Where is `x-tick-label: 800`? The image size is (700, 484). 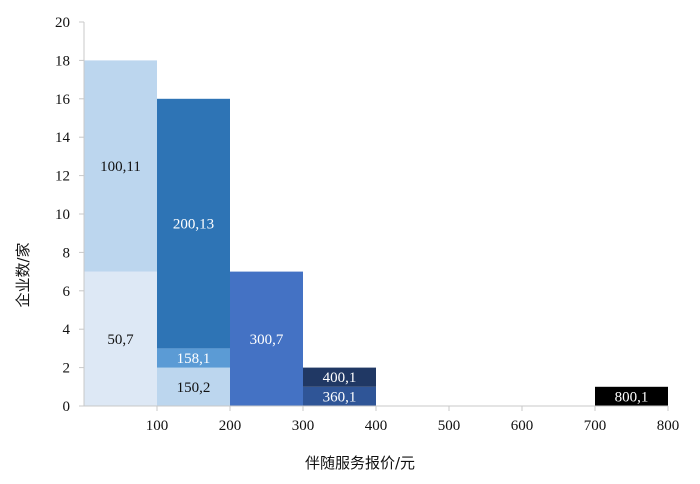 x-tick-label: 800 is located at coordinates (668, 426).